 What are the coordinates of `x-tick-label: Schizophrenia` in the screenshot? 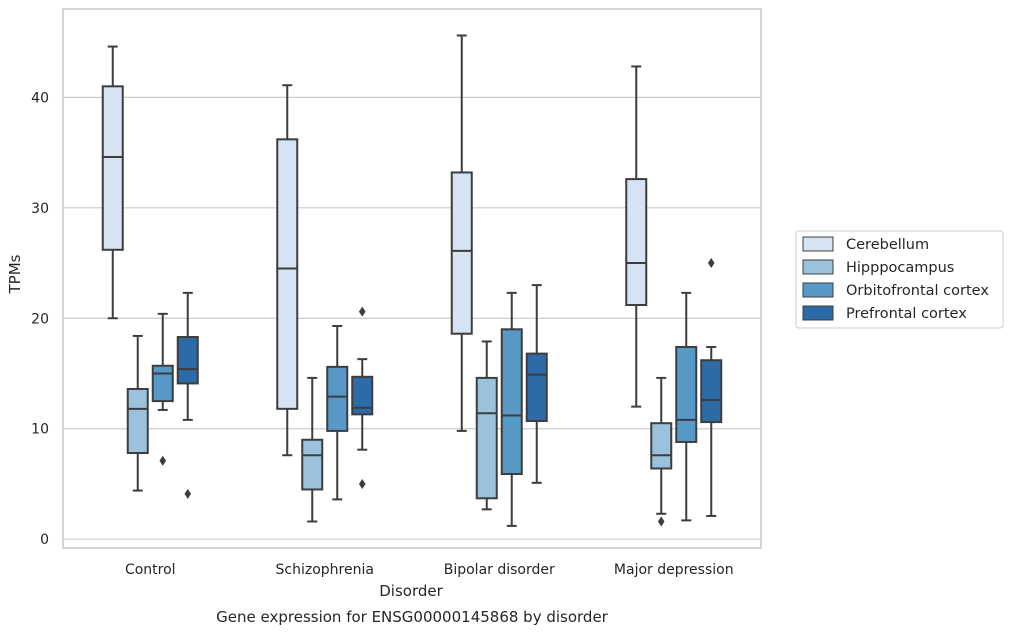 It's located at (325, 570).